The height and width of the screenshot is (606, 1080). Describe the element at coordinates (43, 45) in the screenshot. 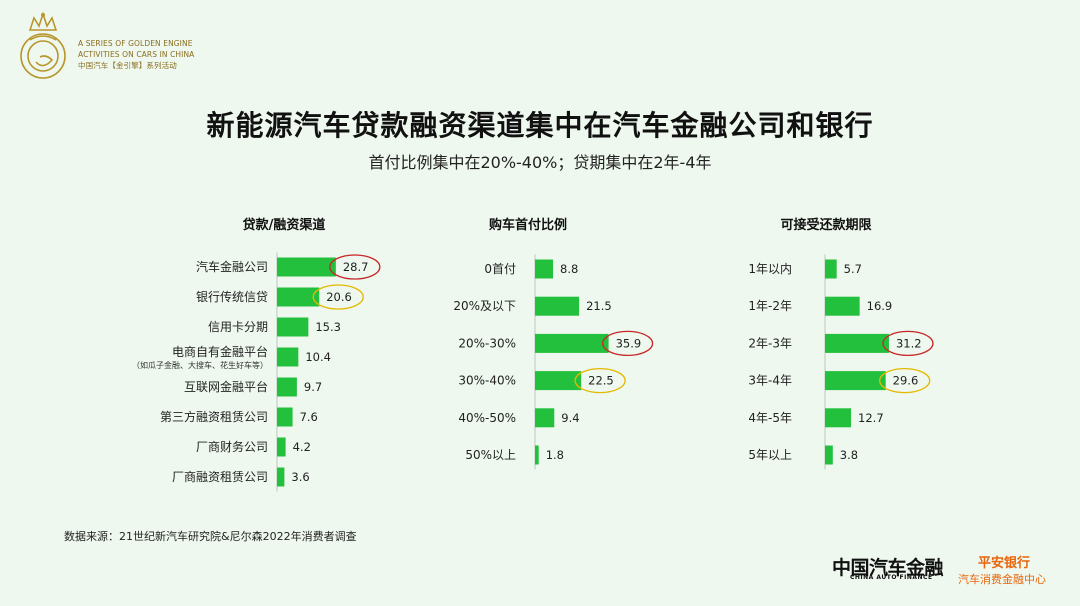

I see `golden-engine-logo-icon` at that location.